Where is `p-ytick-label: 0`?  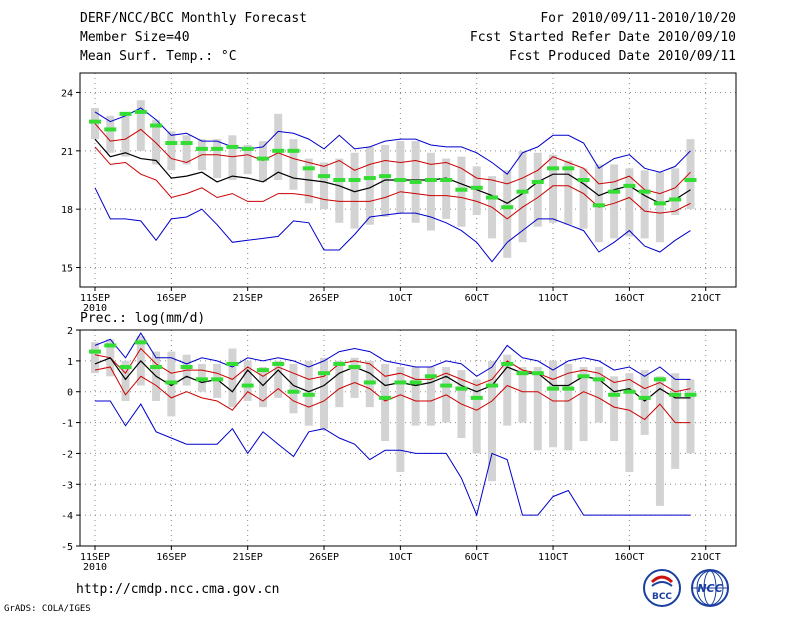
p-ytick-label: 0 is located at coordinates (70, 393).